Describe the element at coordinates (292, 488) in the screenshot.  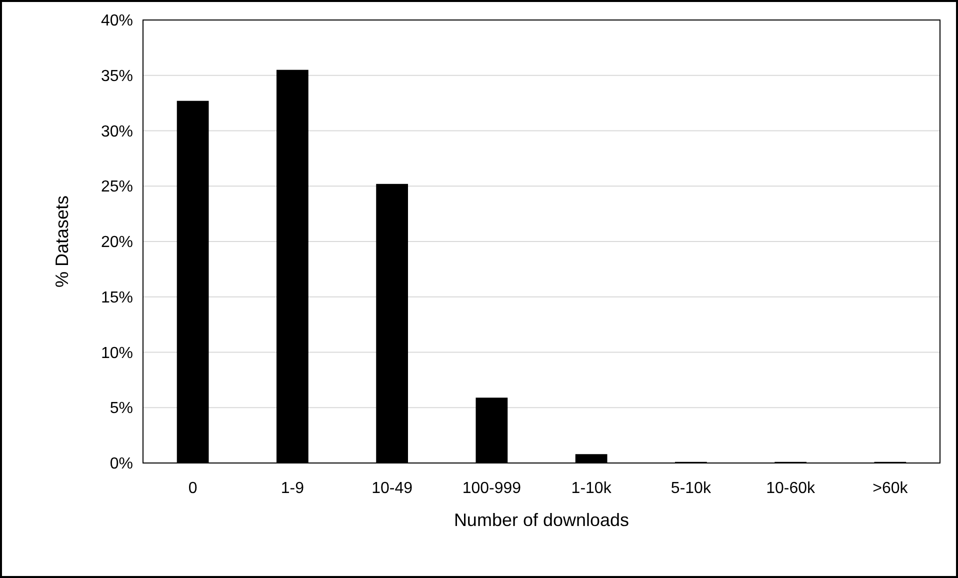
I see `x-tick-label: 1-9` at that location.